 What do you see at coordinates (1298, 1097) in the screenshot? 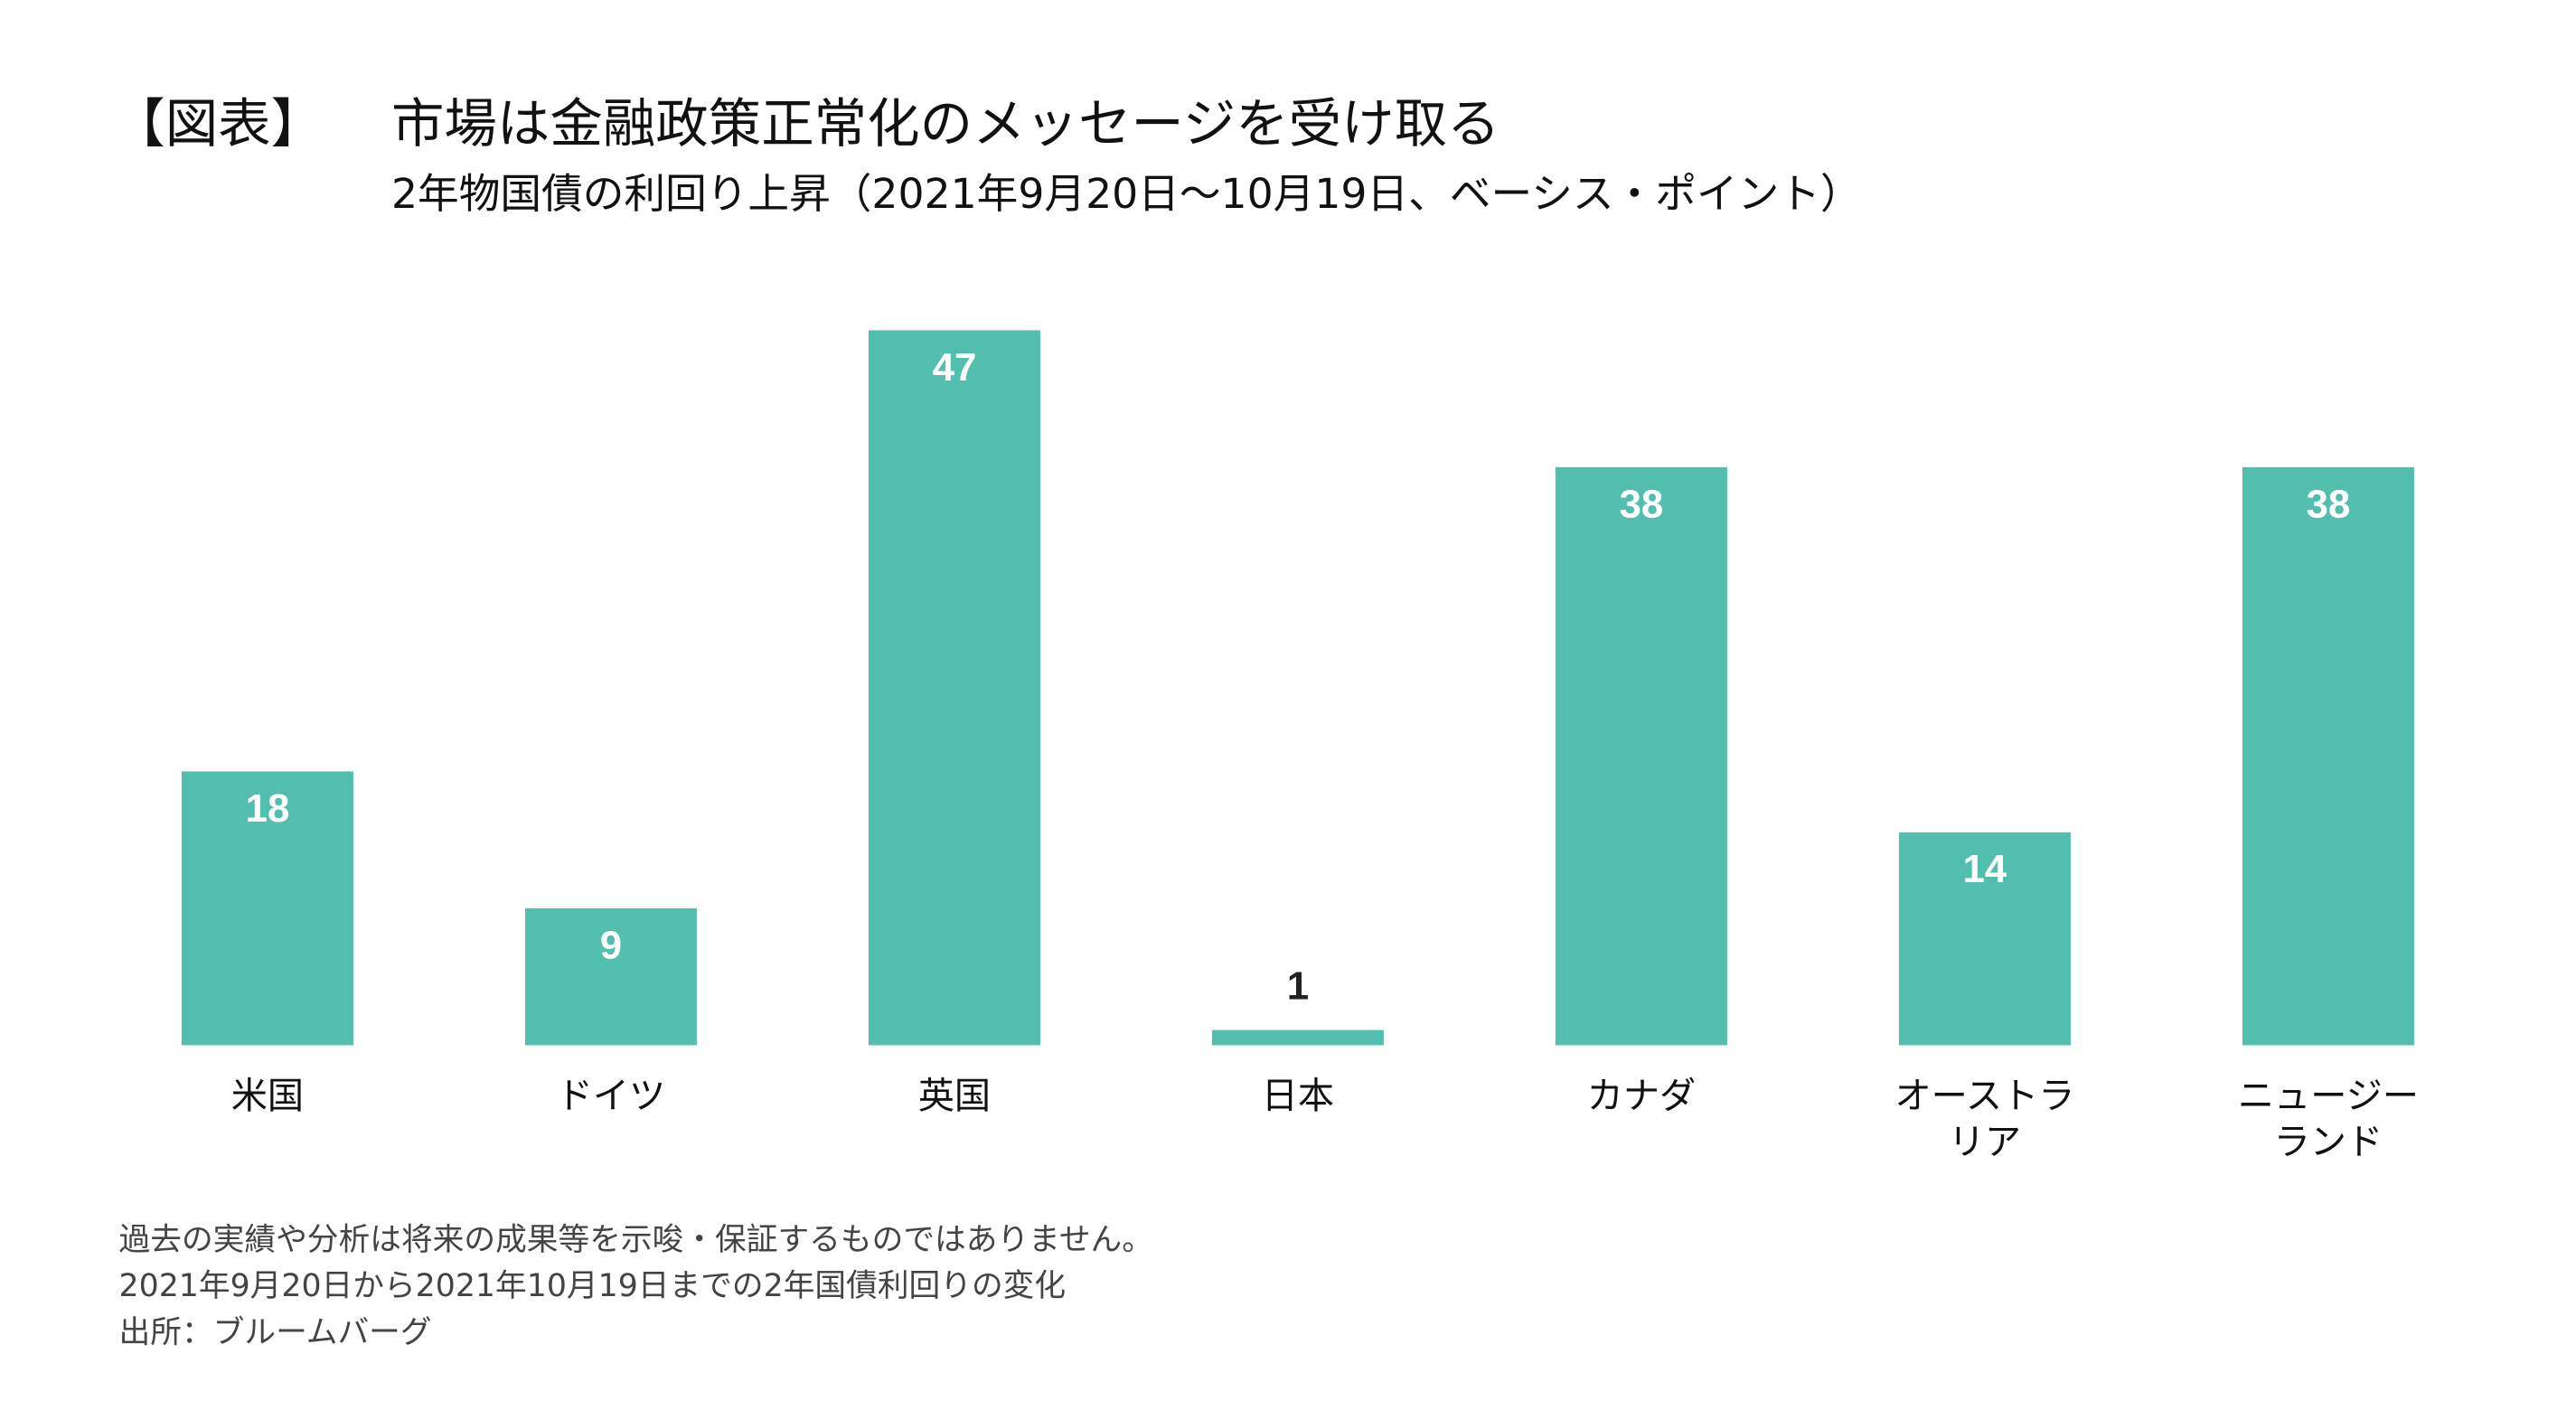
I see `x-tick-label: 日本` at bounding box center [1298, 1097].